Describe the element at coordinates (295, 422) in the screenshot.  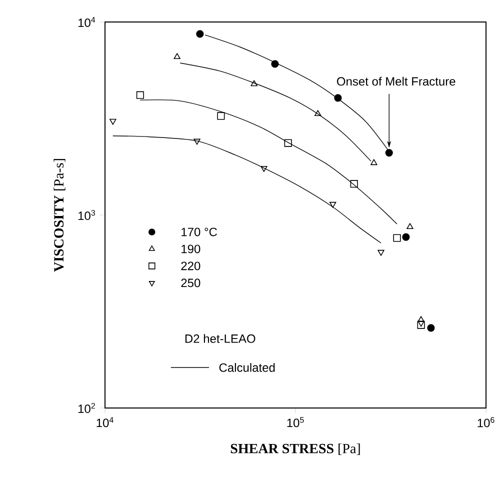
I see `x-tick-label: 10$^{5}$` at that location.